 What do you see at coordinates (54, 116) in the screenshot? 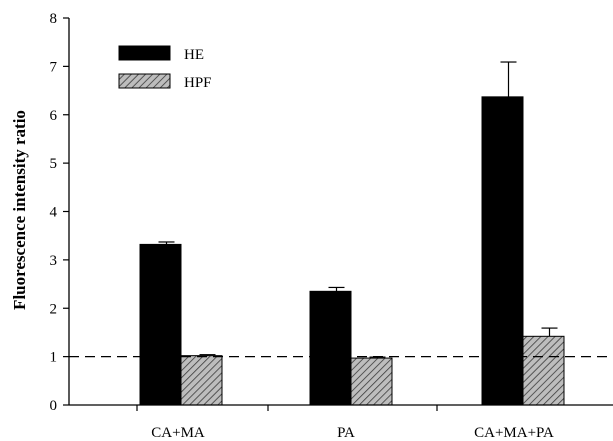
I see `y-tick-label: 6` at bounding box center [54, 116].